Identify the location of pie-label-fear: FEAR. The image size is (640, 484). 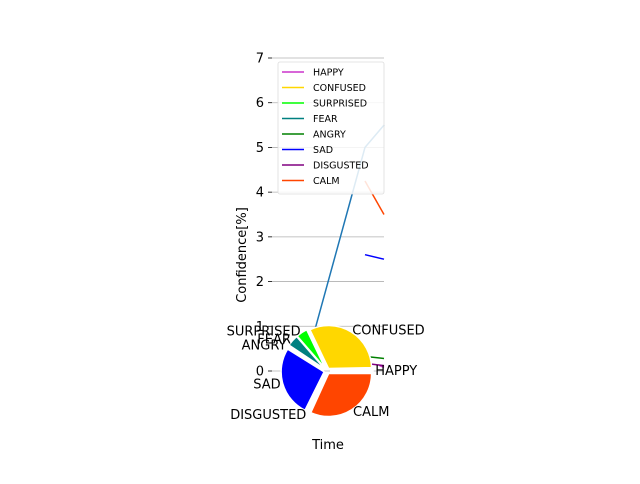
(274, 340).